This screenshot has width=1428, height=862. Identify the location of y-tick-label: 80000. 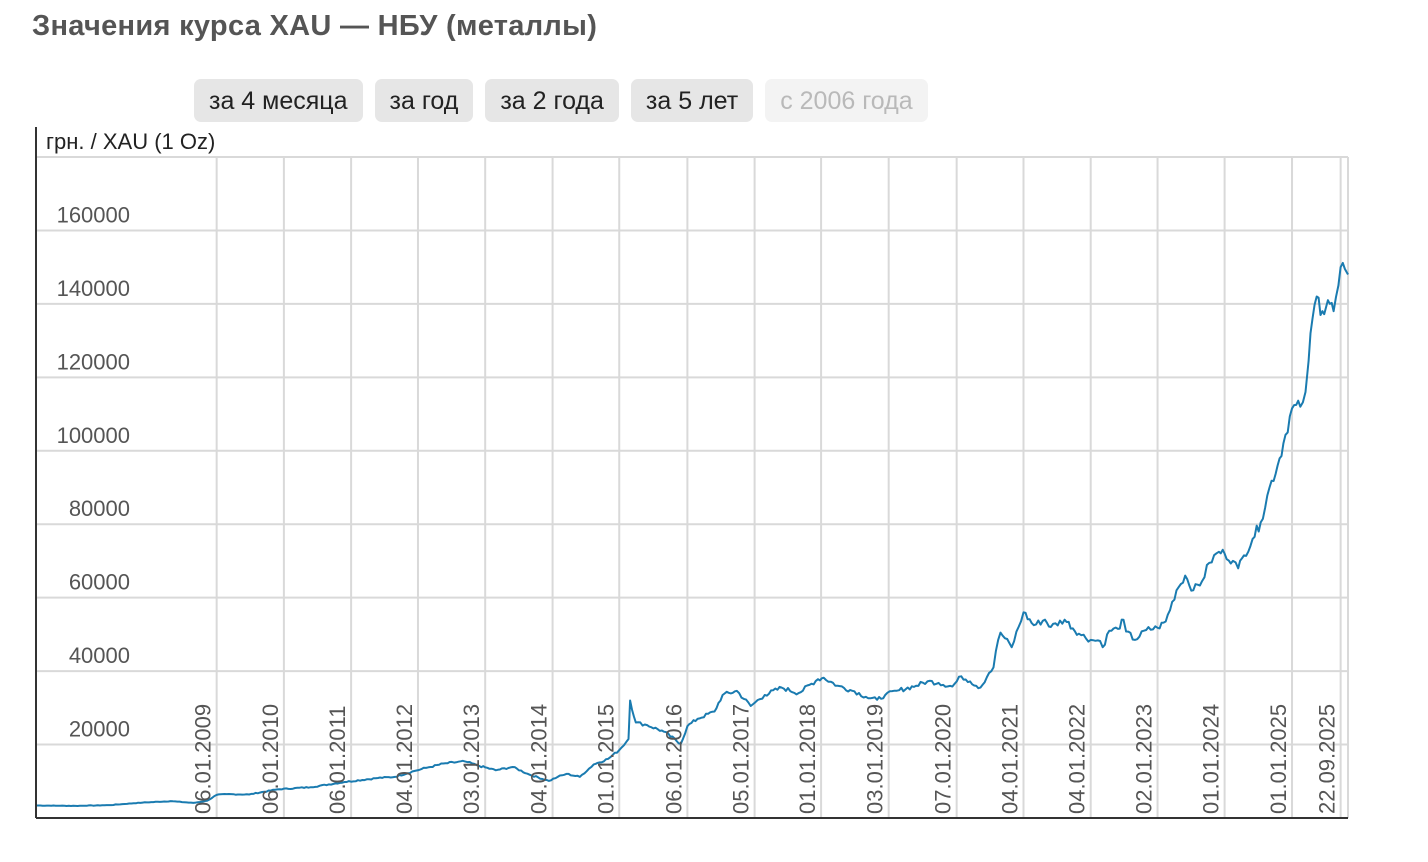
(99, 508).